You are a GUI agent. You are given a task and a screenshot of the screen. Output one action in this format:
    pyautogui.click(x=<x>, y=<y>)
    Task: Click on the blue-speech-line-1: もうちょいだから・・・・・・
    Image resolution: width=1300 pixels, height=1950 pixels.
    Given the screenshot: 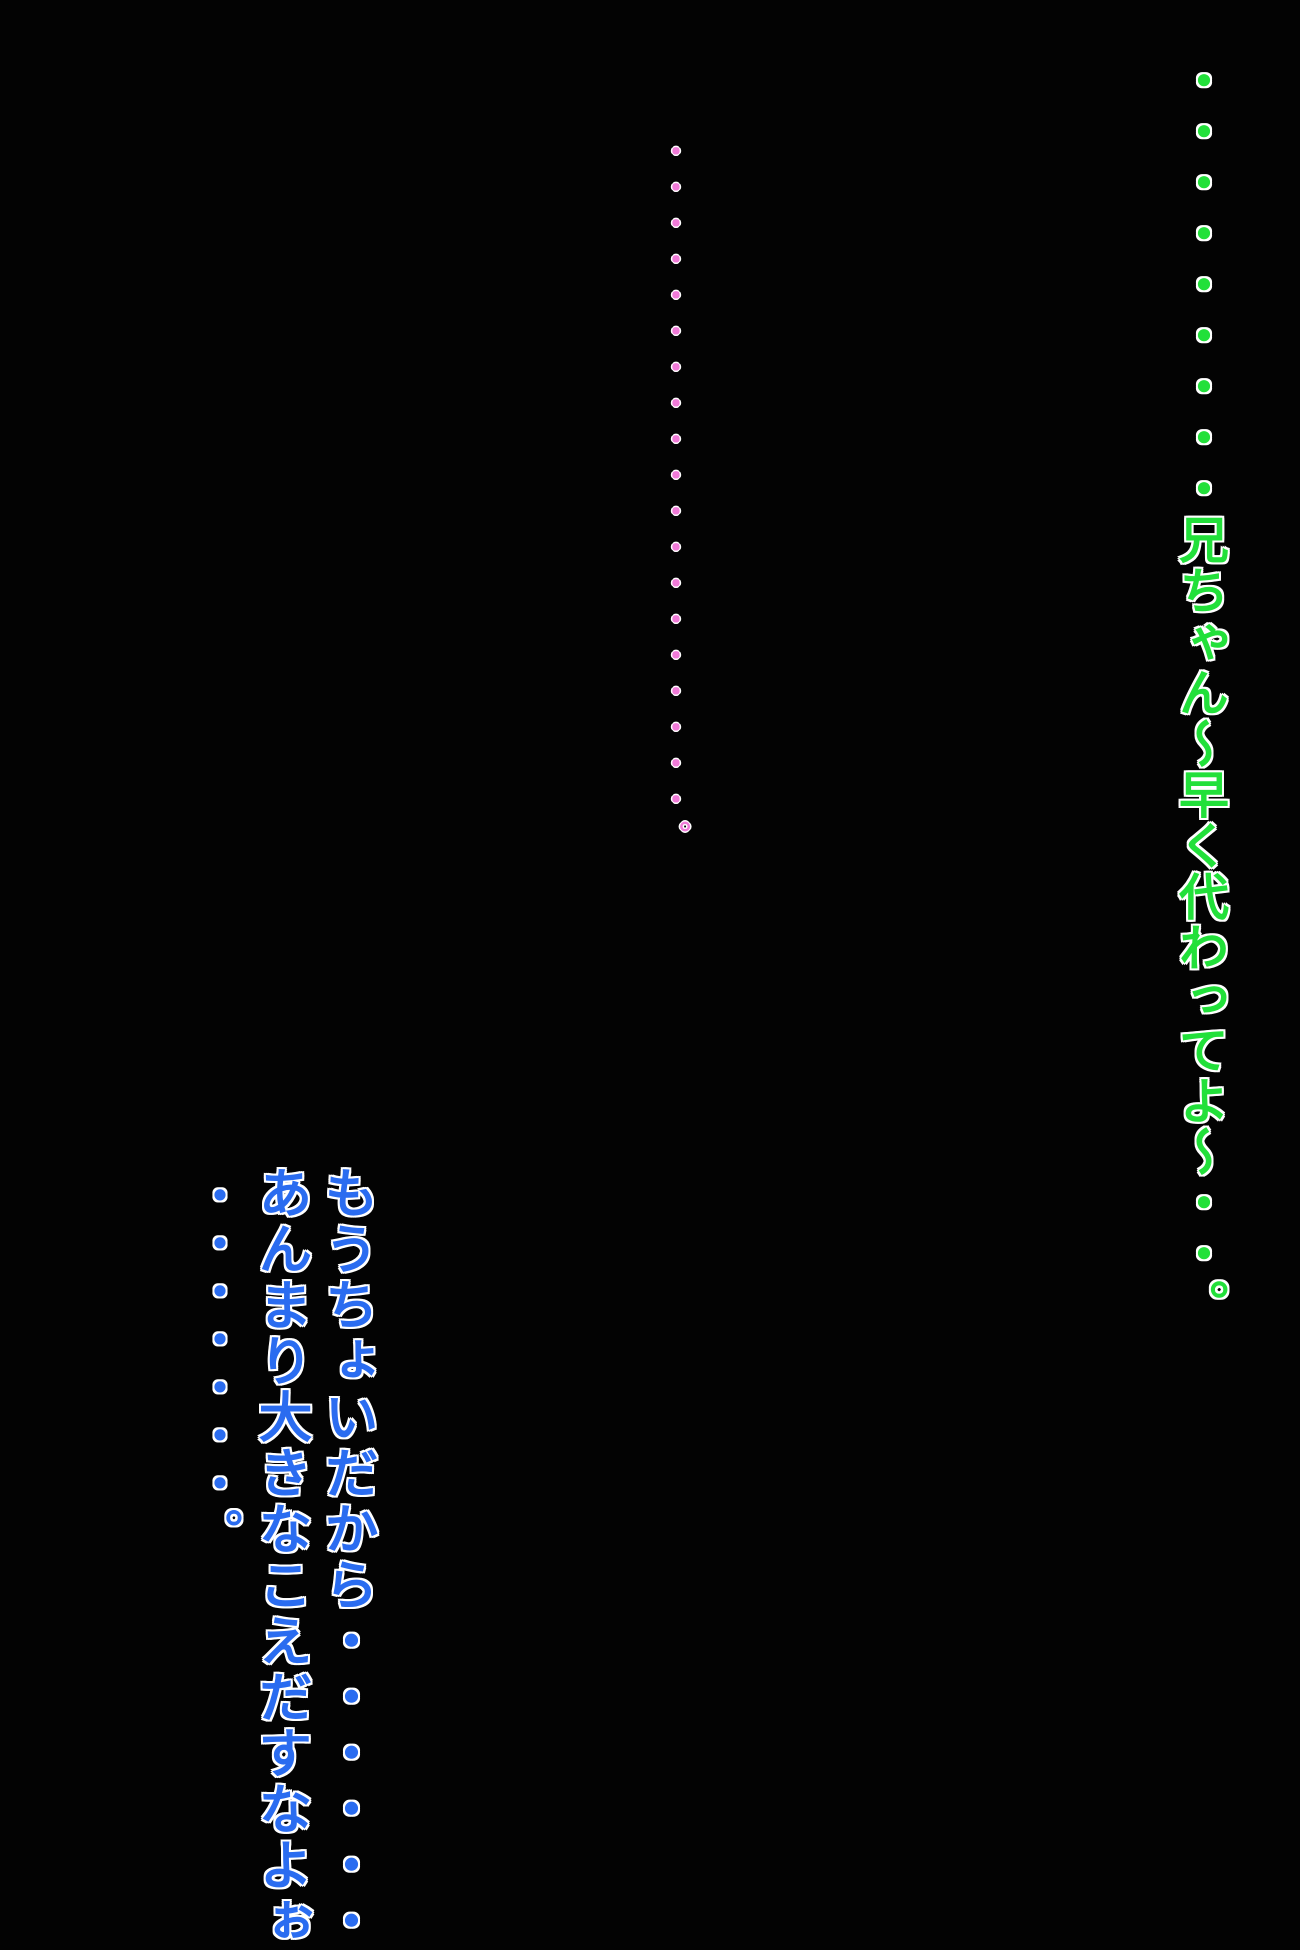 What is the action you would take?
    pyautogui.click(x=346, y=1557)
    